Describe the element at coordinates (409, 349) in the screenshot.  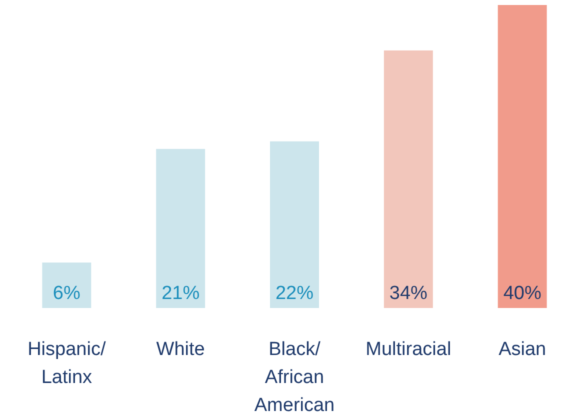
I see `x-tick-label: Multiracial` at that location.